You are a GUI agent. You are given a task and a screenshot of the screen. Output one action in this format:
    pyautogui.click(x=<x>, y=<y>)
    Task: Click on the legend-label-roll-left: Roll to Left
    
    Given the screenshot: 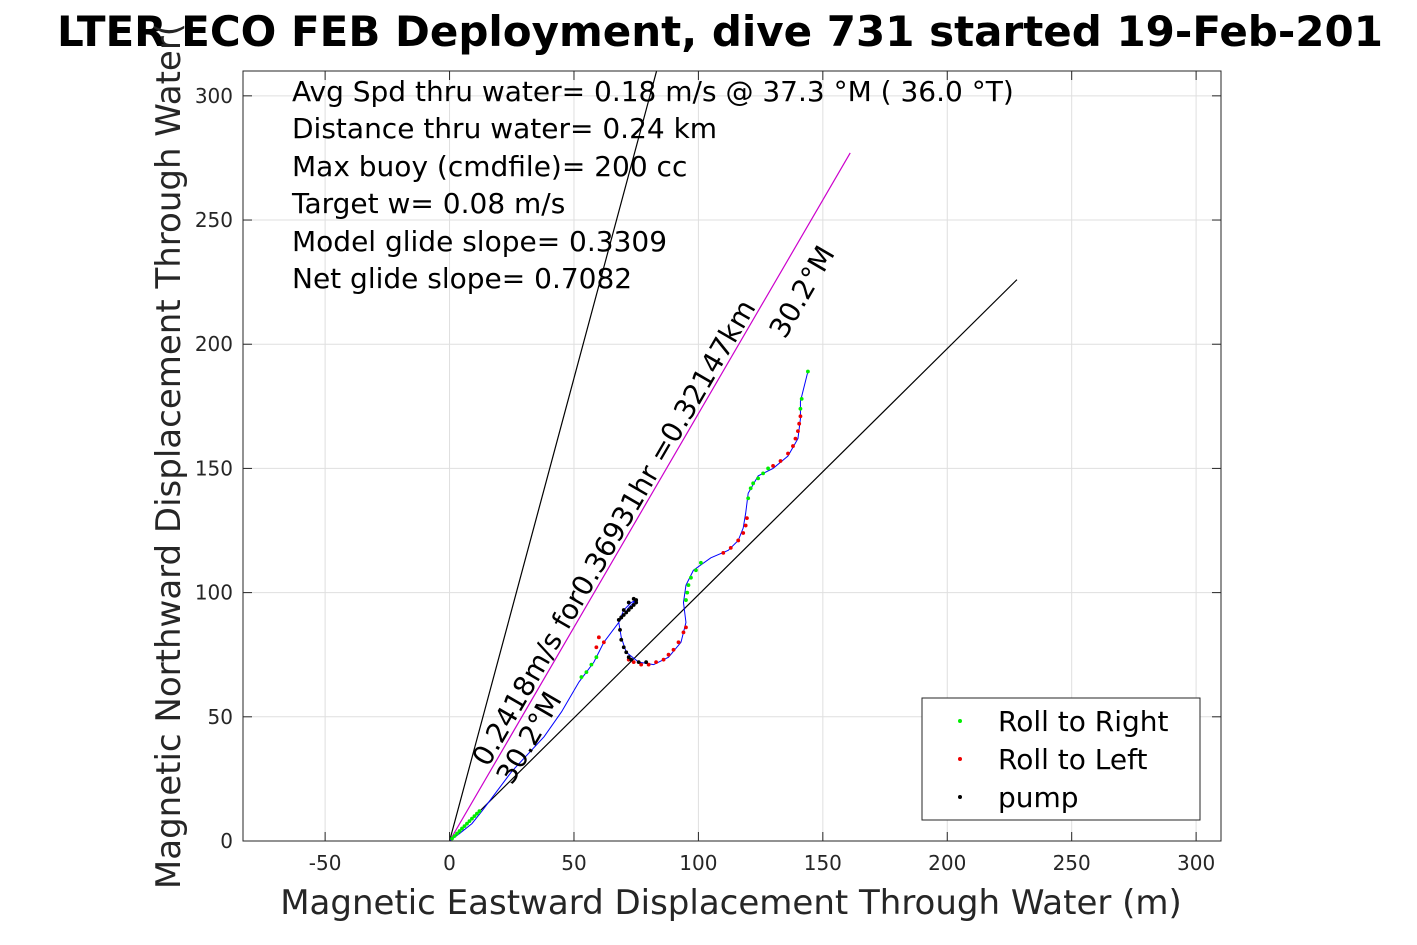 What is the action you would take?
    pyautogui.click(x=1072, y=759)
    